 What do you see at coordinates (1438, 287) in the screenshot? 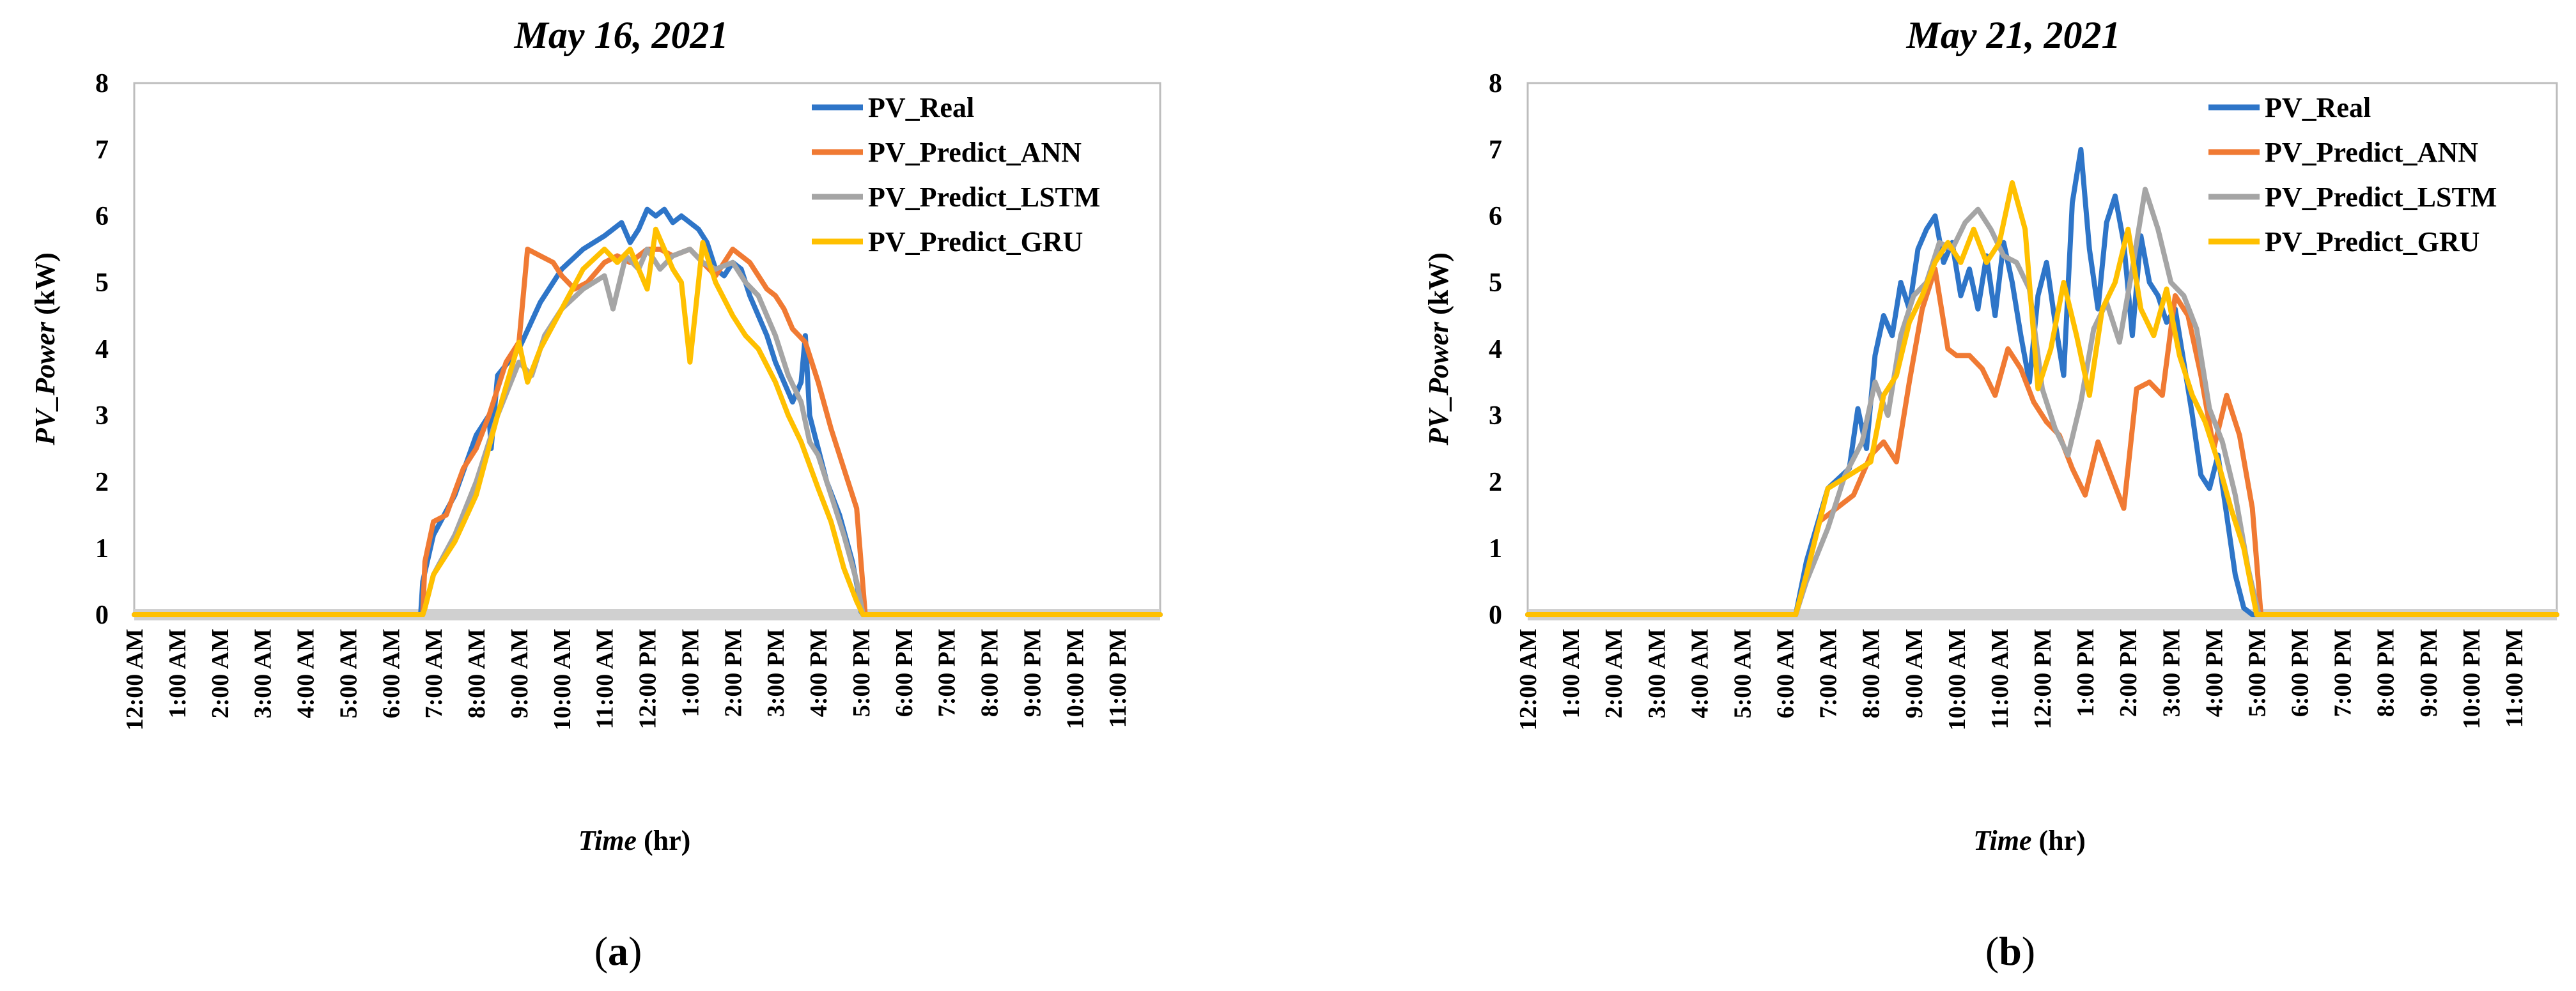
I see `y-axis-title-unit: (kW)` at bounding box center [1438, 287].